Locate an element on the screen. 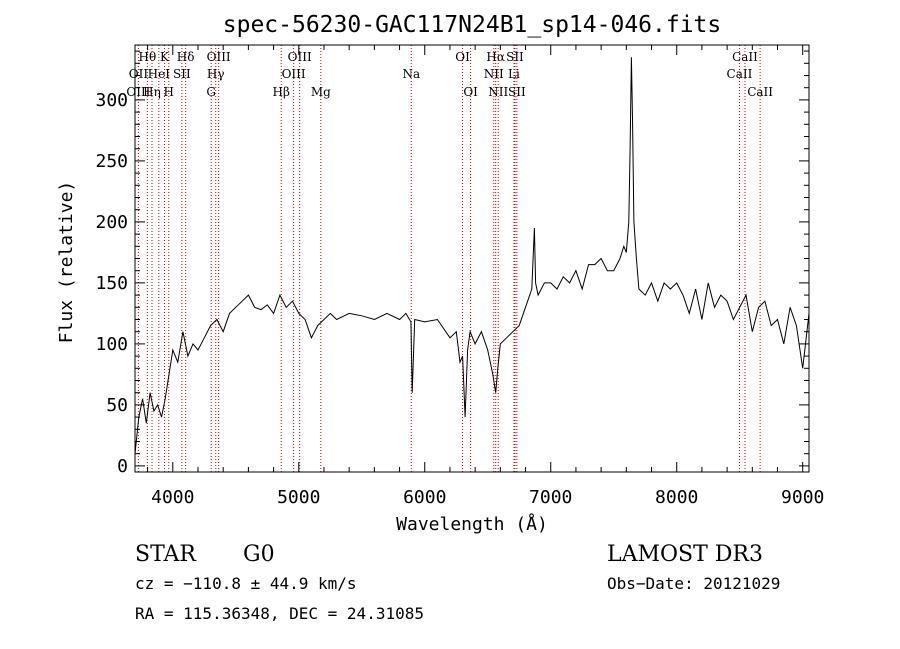 Image resolution: width=900 pixels, height=649 pixels. line-label-25: NII is located at coordinates (498, 92).